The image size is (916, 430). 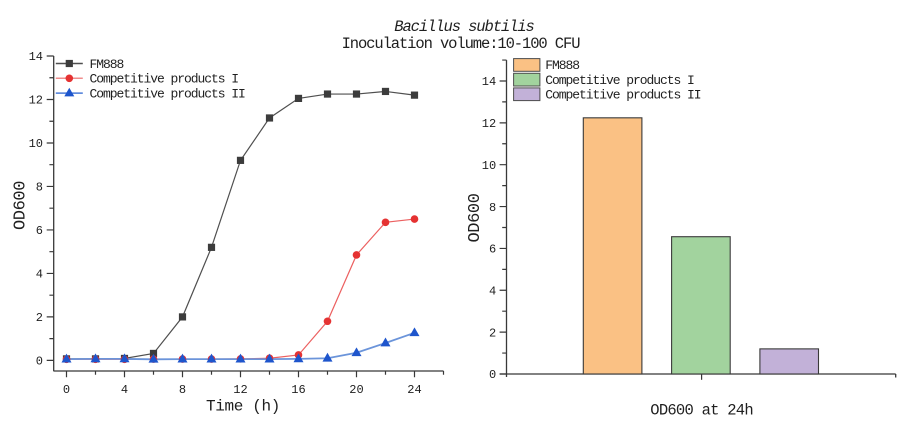 What do you see at coordinates (464, 27) in the screenshot?
I see `svg-text: Bacillus subtilis` at bounding box center [464, 27].